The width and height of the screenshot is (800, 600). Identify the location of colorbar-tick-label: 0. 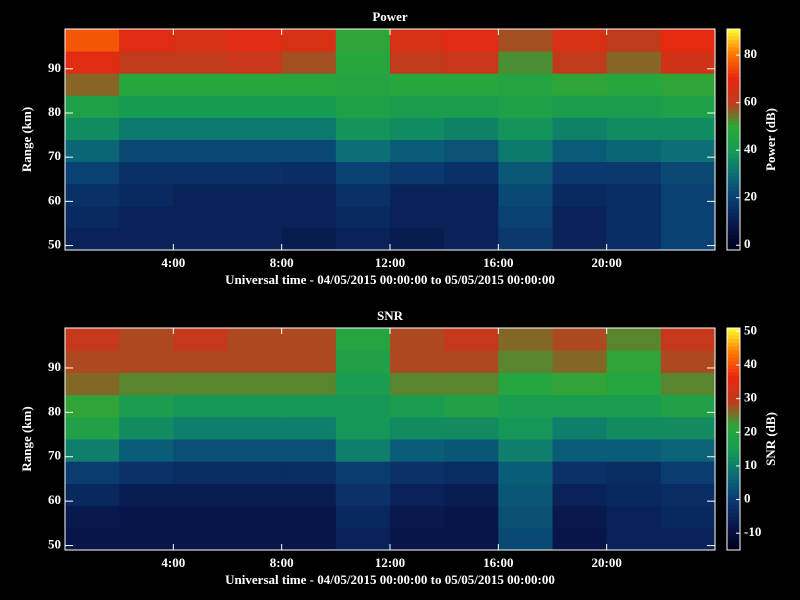
(747, 243).